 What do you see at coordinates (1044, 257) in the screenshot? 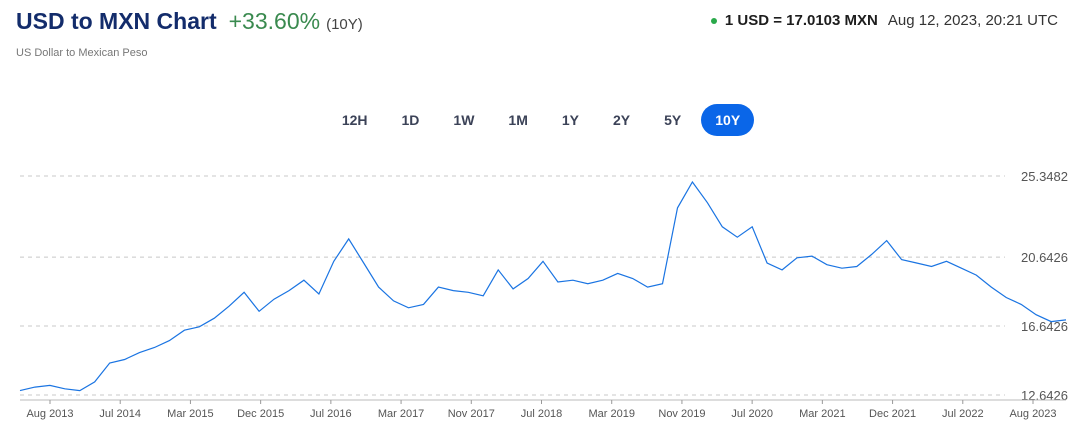
I see `y-tick-label: 20.6426` at bounding box center [1044, 257].